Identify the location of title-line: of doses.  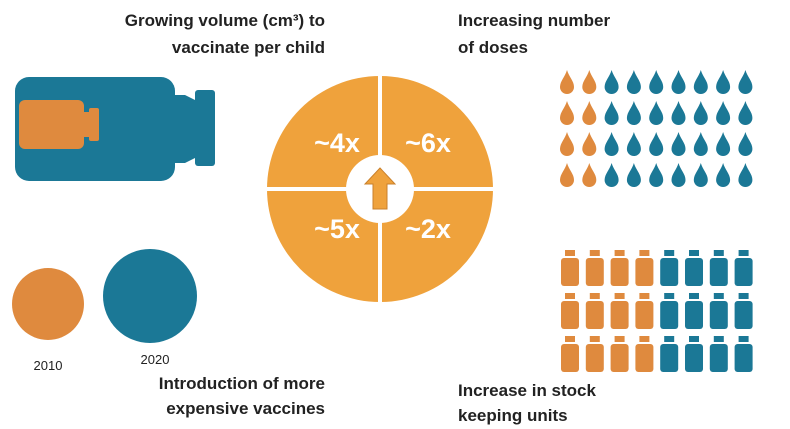
(493, 47).